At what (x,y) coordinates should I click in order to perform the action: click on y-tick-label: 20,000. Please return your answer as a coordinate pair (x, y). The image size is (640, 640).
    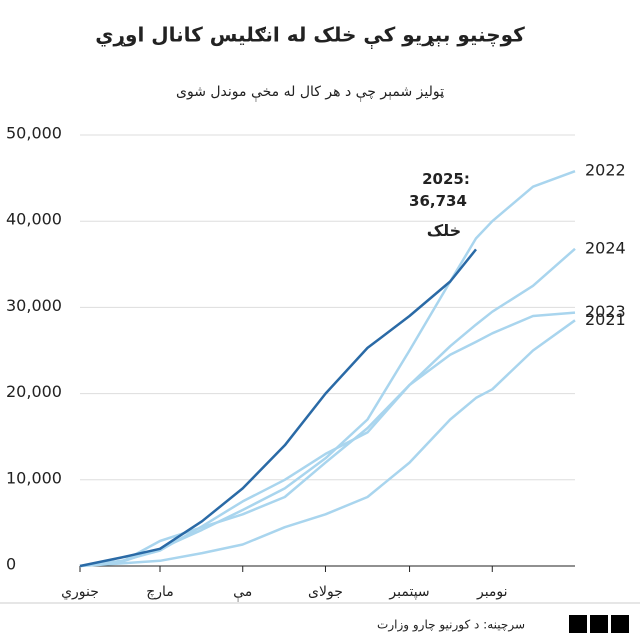
    Looking at the image, I should click on (34, 391).